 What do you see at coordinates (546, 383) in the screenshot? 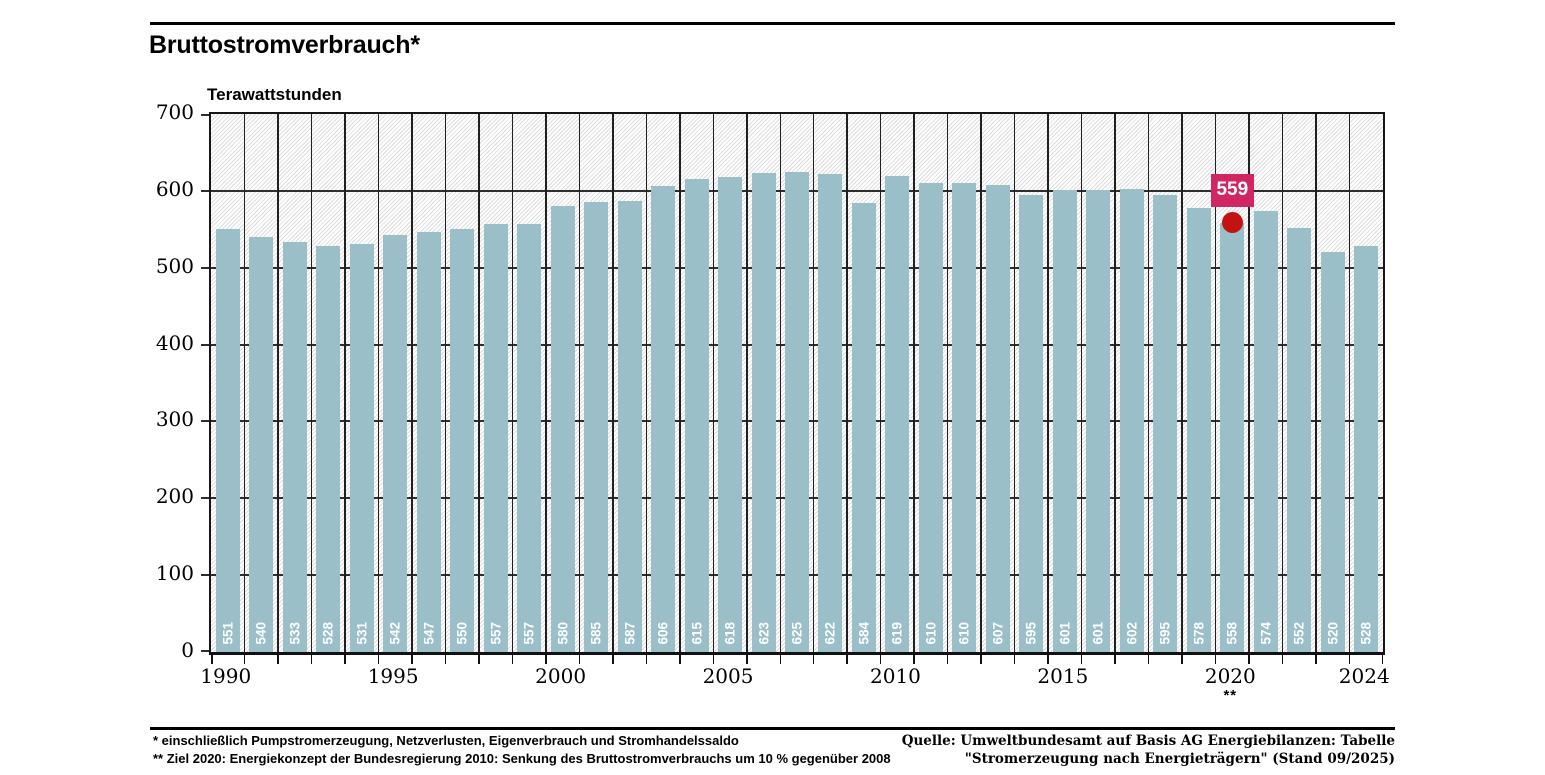
I see `x-gridline-1999-2000` at bounding box center [546, 383].